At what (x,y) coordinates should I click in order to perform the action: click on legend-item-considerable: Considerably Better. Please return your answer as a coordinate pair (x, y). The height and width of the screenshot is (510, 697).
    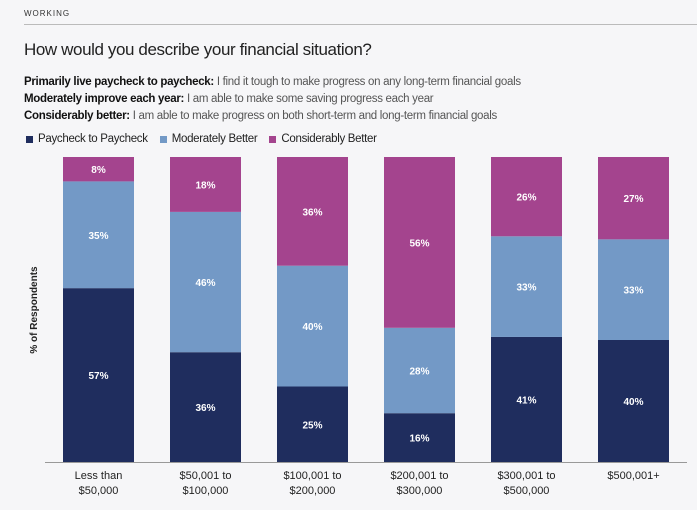
    Looking at the image, I should click on (323, 139).